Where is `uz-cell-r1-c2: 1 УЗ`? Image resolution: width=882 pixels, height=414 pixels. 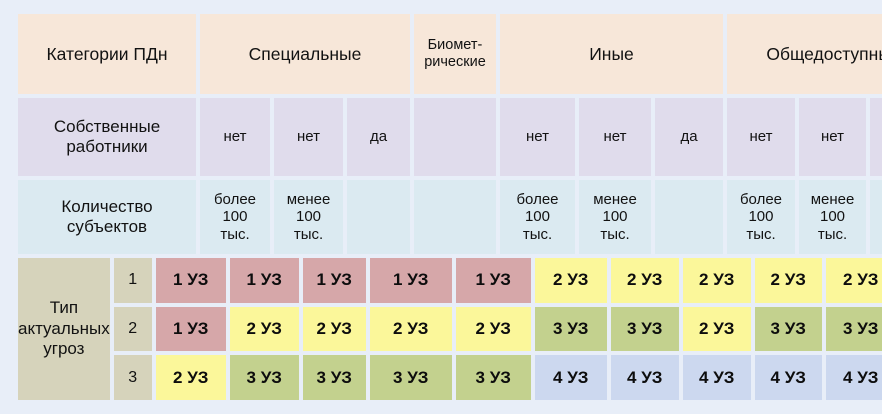
uz-cell-r1-c2: 1 УЗ is located at coordinates (264, 280).